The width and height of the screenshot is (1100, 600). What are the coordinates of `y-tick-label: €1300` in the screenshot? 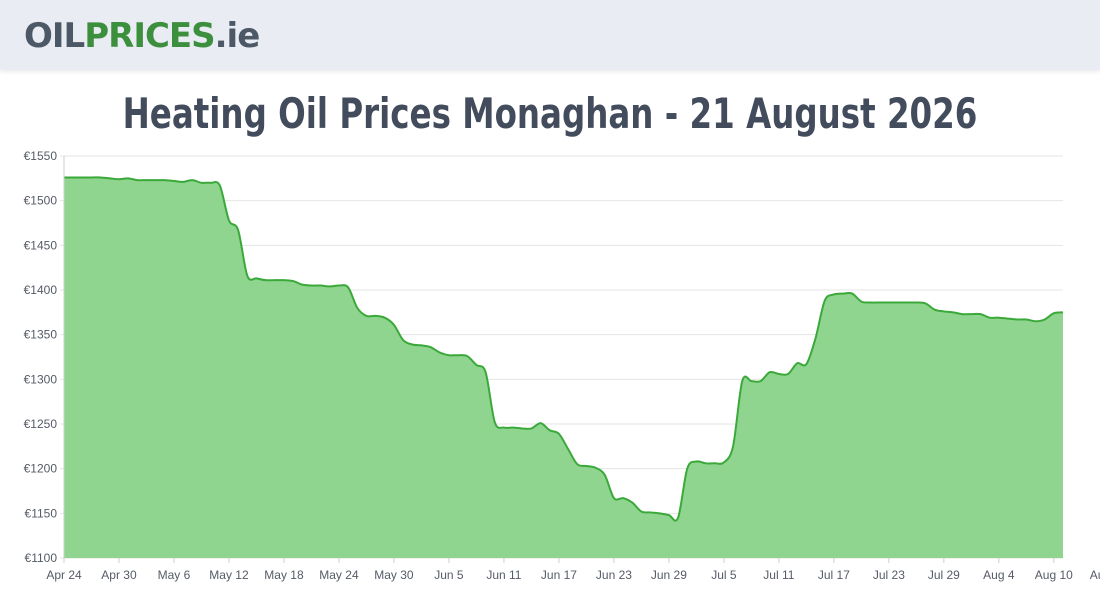 It's located at (41, 379).